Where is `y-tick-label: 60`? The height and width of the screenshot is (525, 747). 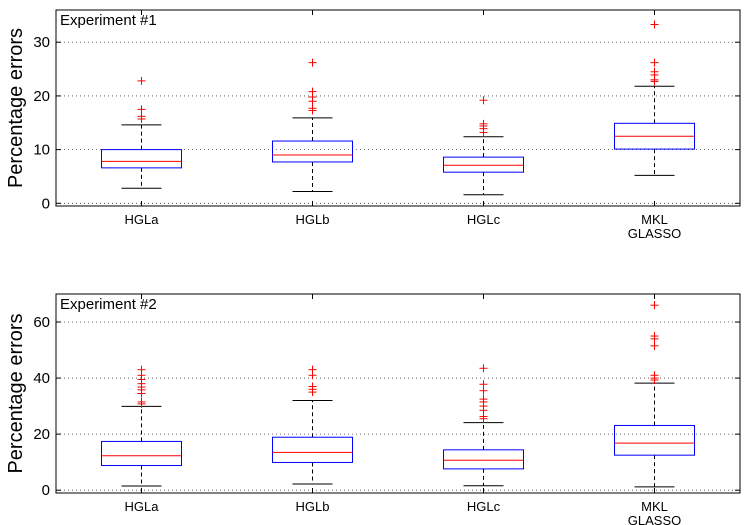 y-tick-label: 60 is located at coordinates (41, 322).